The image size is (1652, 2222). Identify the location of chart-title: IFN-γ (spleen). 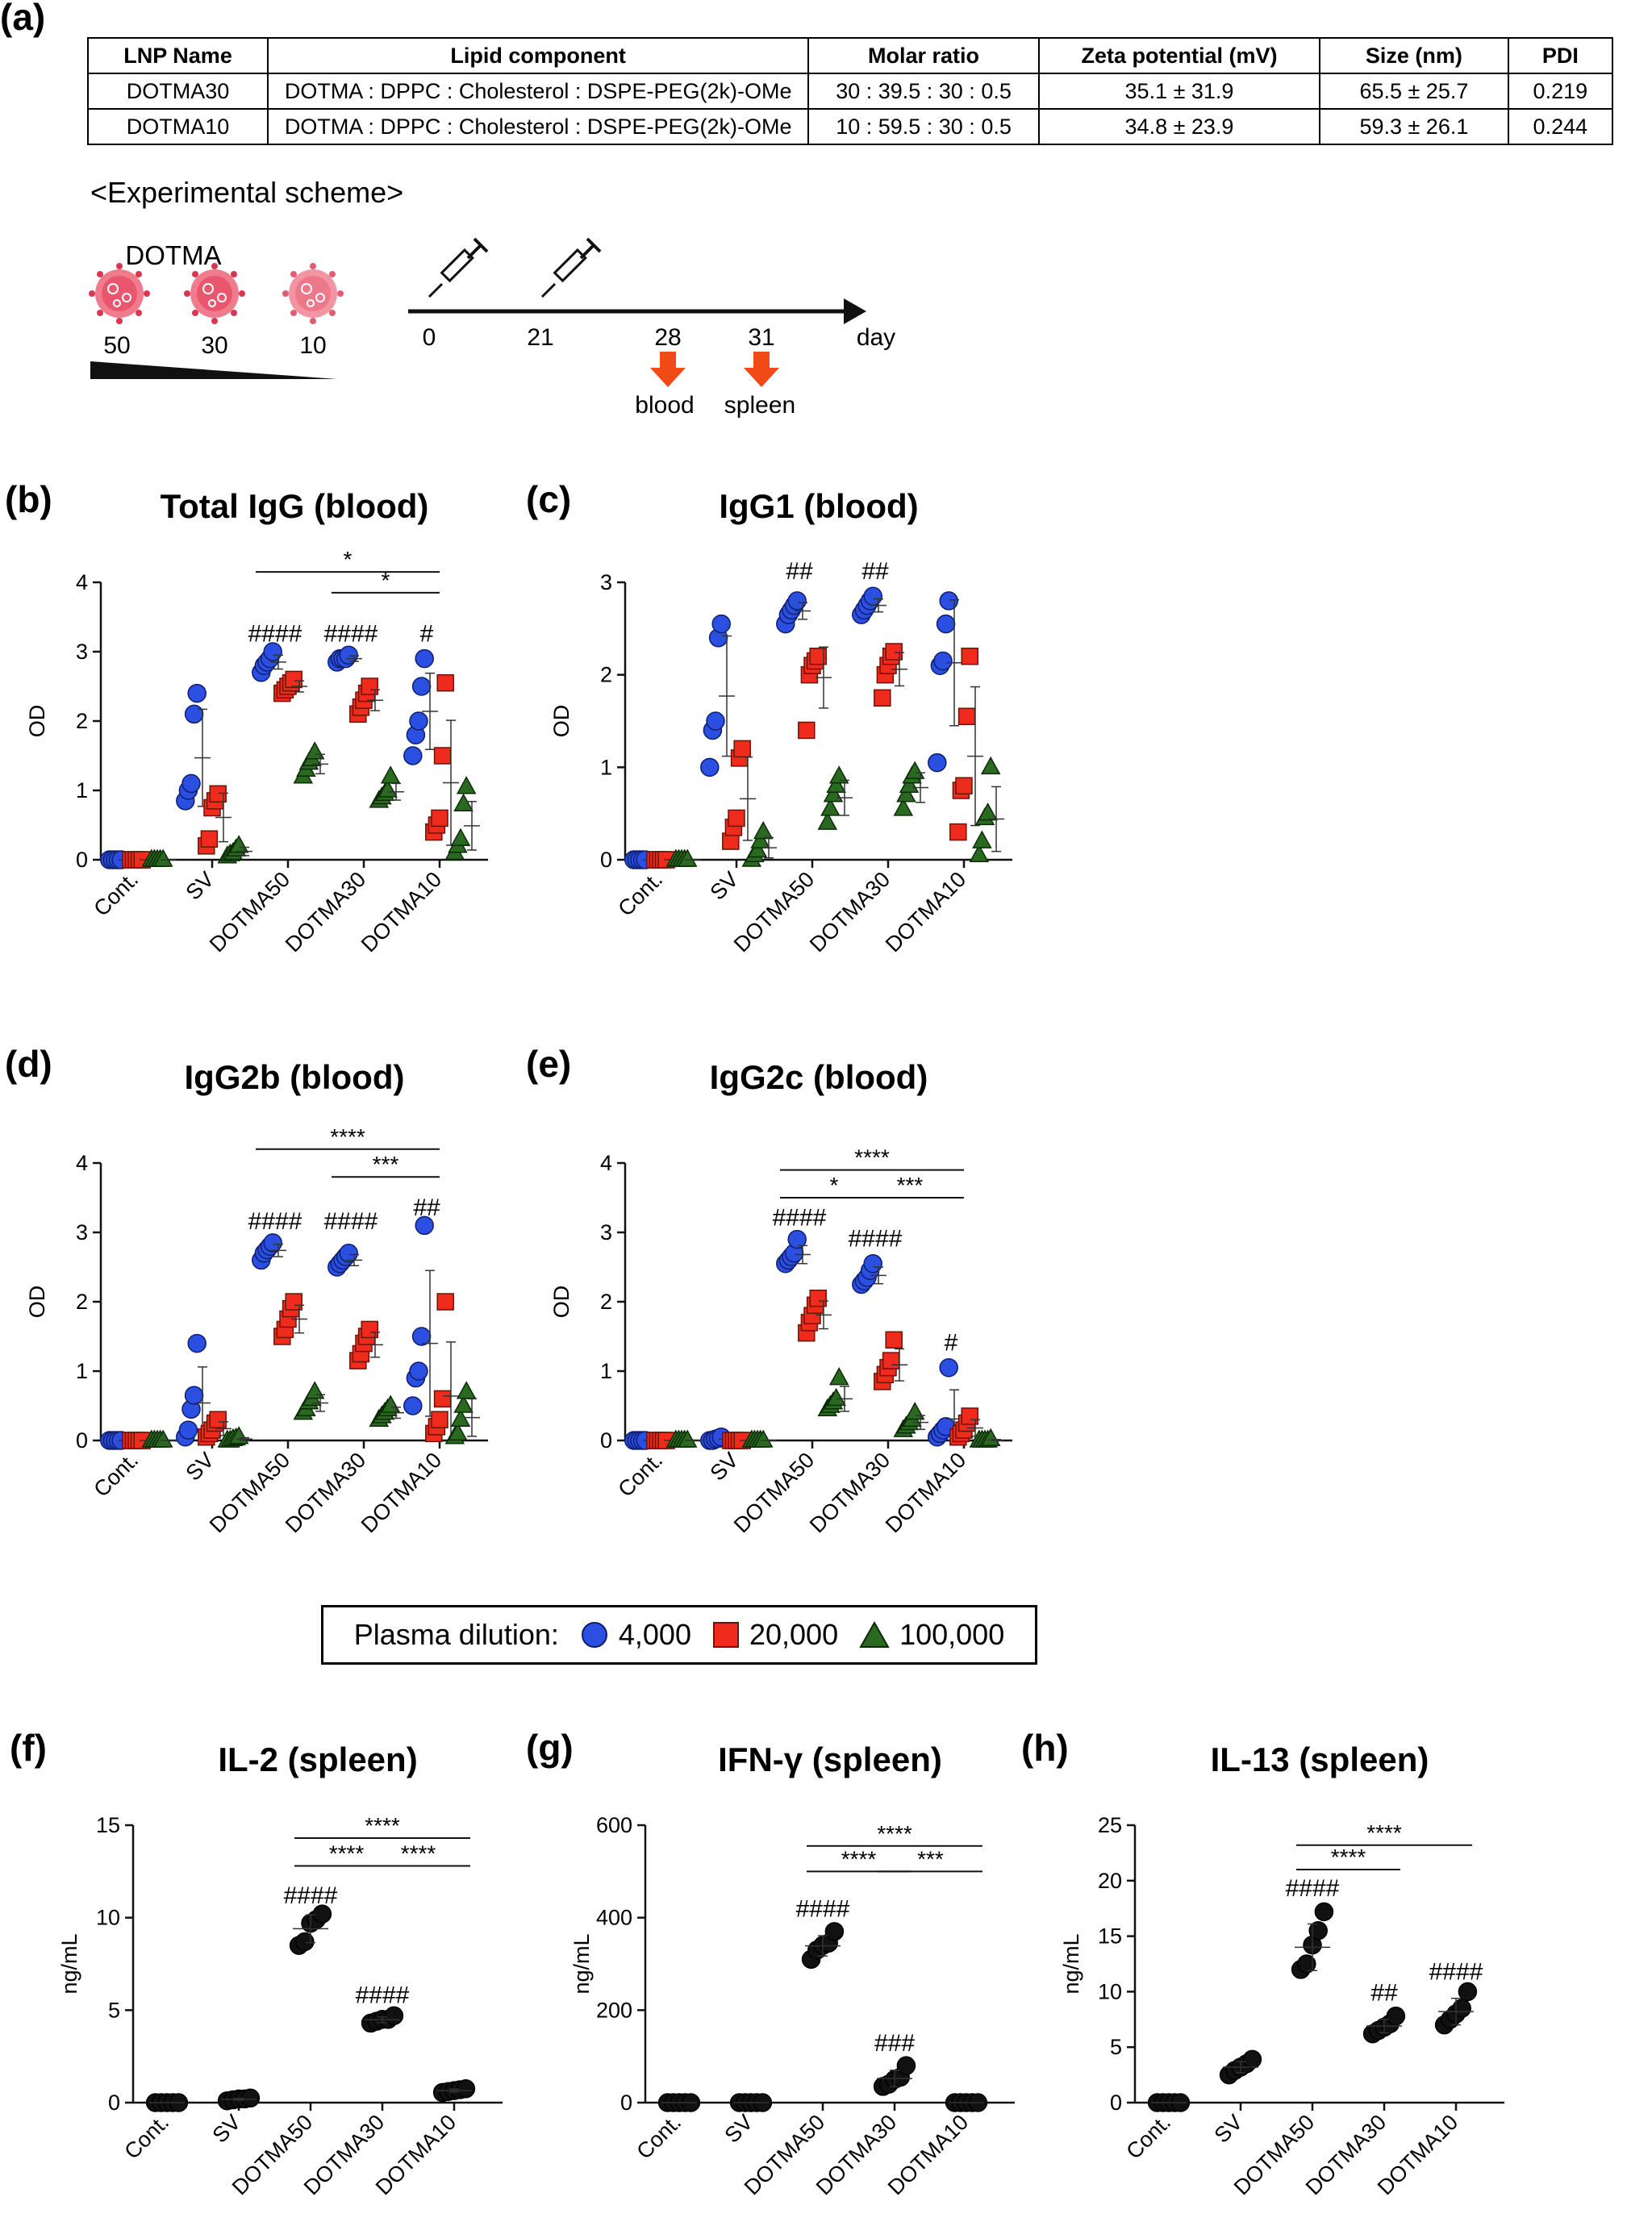
(830, 1759).